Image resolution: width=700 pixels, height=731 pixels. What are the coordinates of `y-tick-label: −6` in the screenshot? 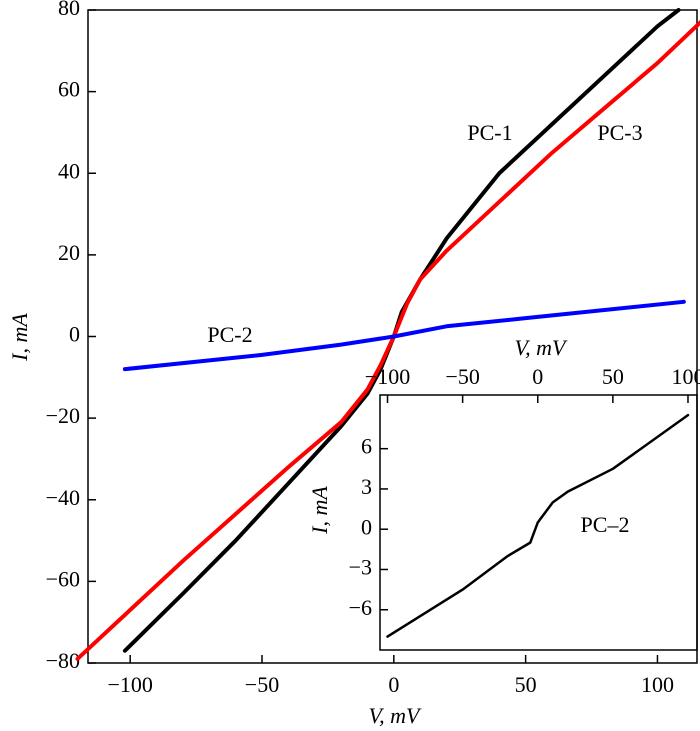 It's located at (360, 607).